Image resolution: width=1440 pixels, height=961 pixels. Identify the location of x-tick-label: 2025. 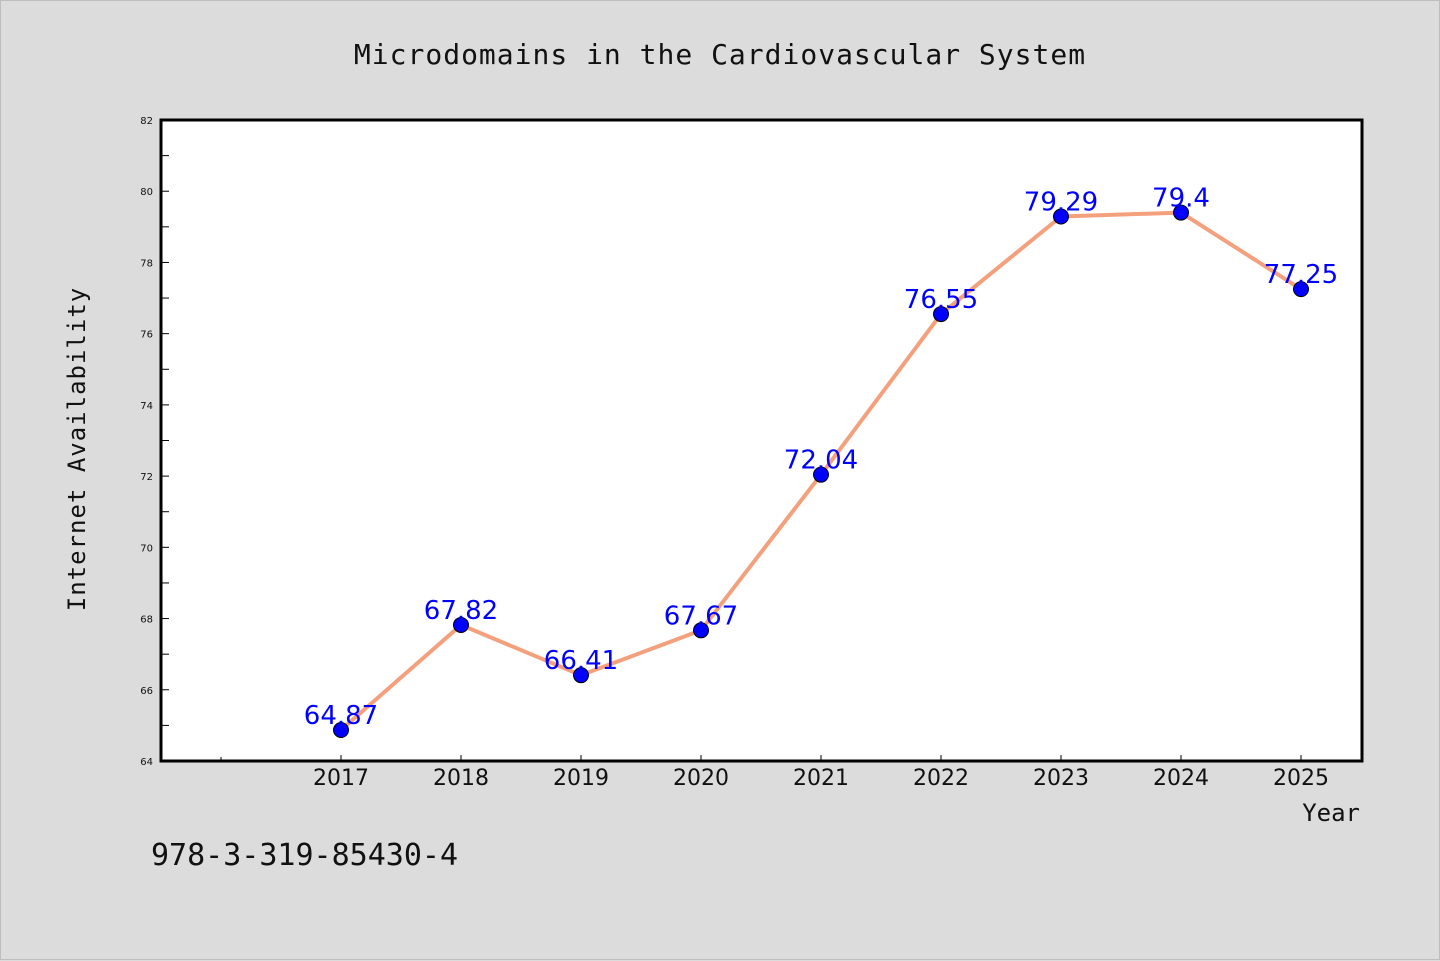
(1301, 778).